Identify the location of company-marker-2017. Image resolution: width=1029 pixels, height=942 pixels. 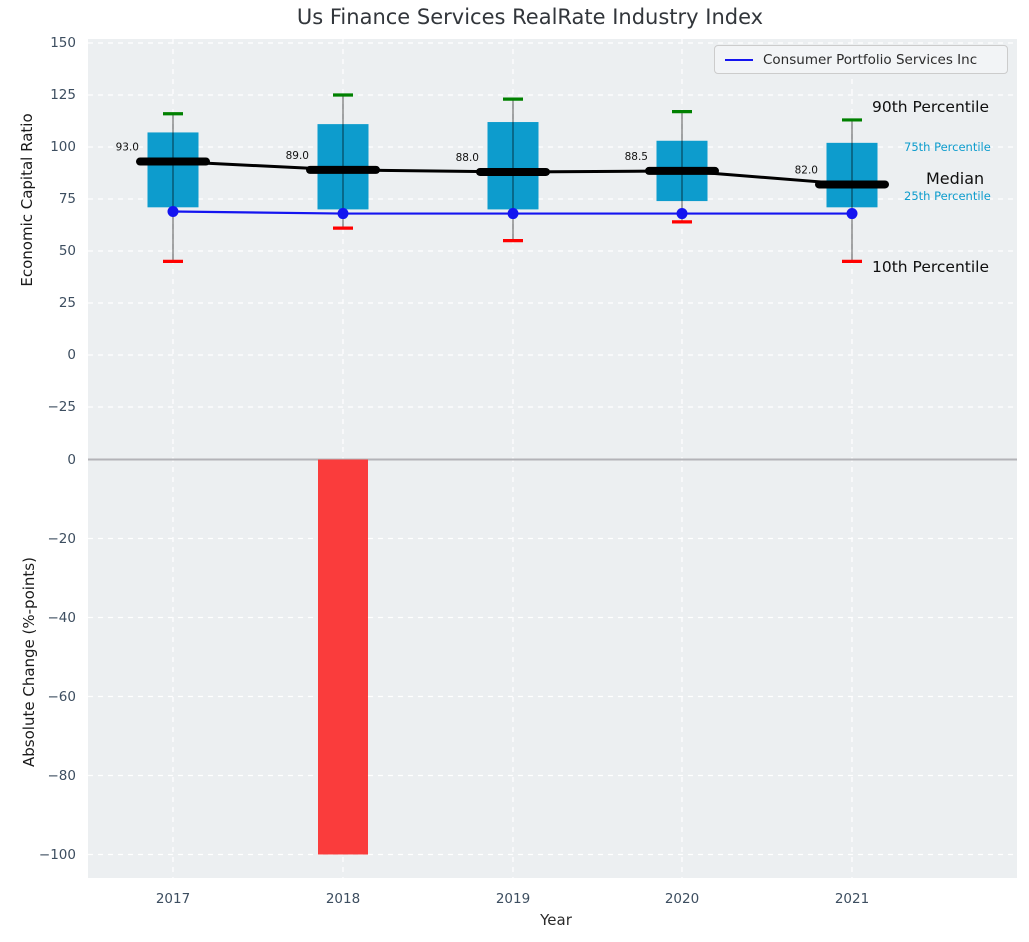
(173, 211).